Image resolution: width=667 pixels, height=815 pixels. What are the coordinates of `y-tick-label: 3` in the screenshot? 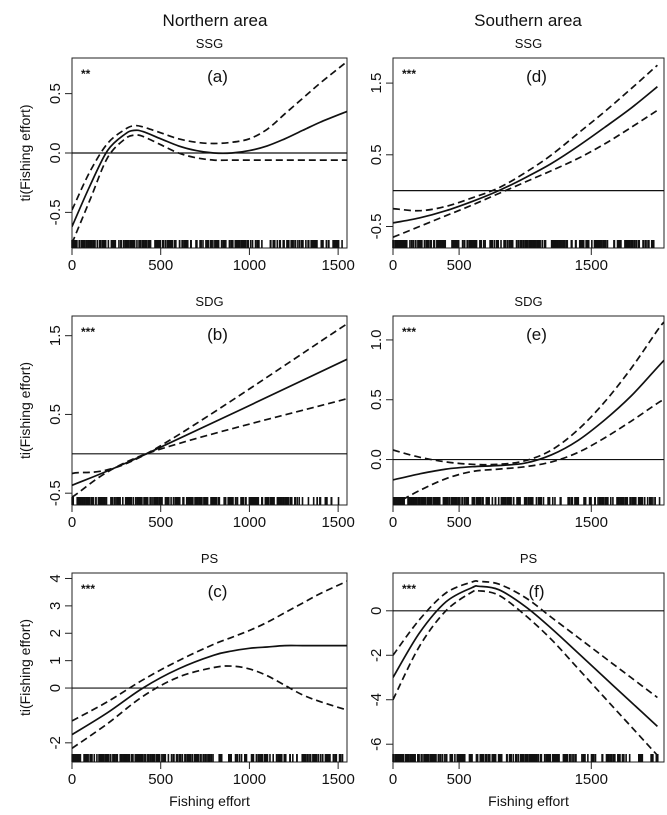 It's located at (55, 606).